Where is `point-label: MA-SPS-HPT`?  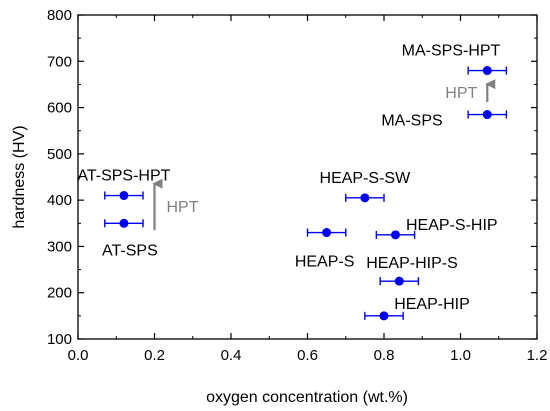
point-label: MA-SPS-HPT is located at coordinates (451, 51).